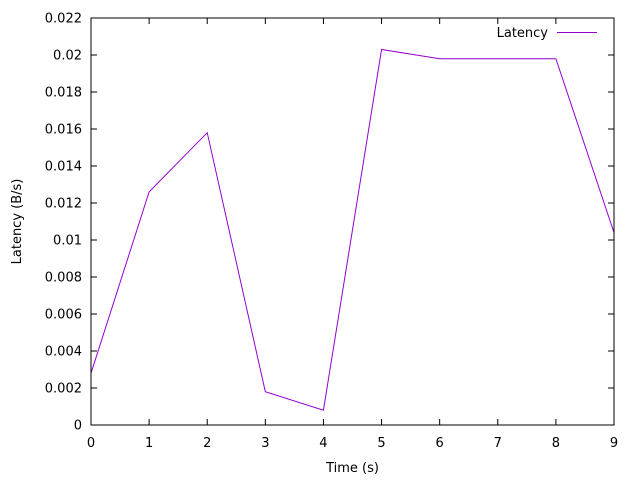  Describe the element at coordinates (207, 443) in the screenshot. I see `x-tick-label: 2` at that location.